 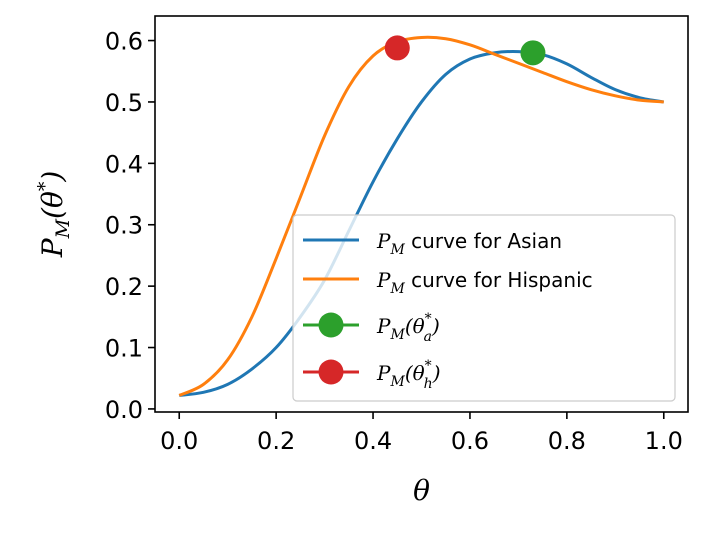 What do you see at coordinates (52, 177) in the screenshot?
I see `y-axis-label-close: )` at bounding box center [52, 177].